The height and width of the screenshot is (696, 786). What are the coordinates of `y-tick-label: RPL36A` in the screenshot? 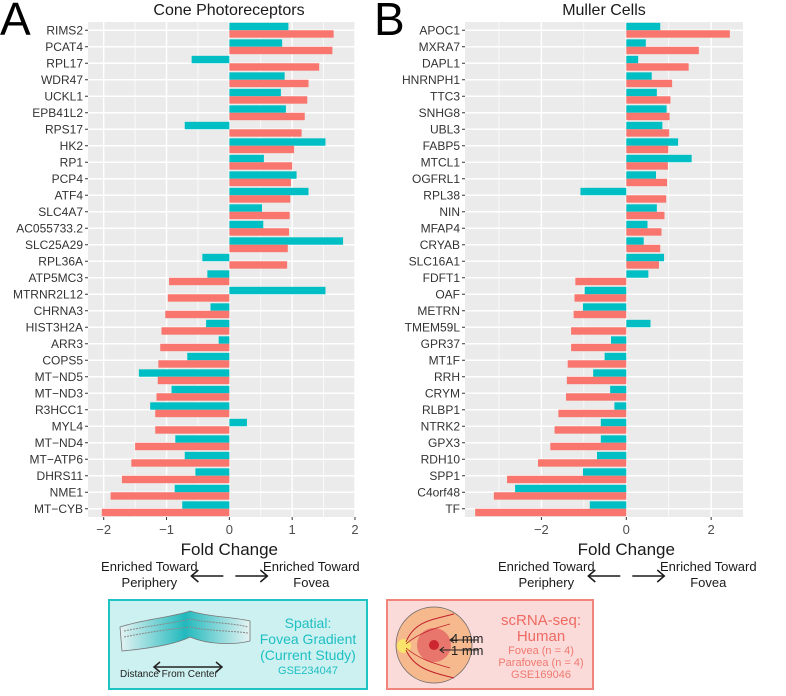 It's located at (60, 261).